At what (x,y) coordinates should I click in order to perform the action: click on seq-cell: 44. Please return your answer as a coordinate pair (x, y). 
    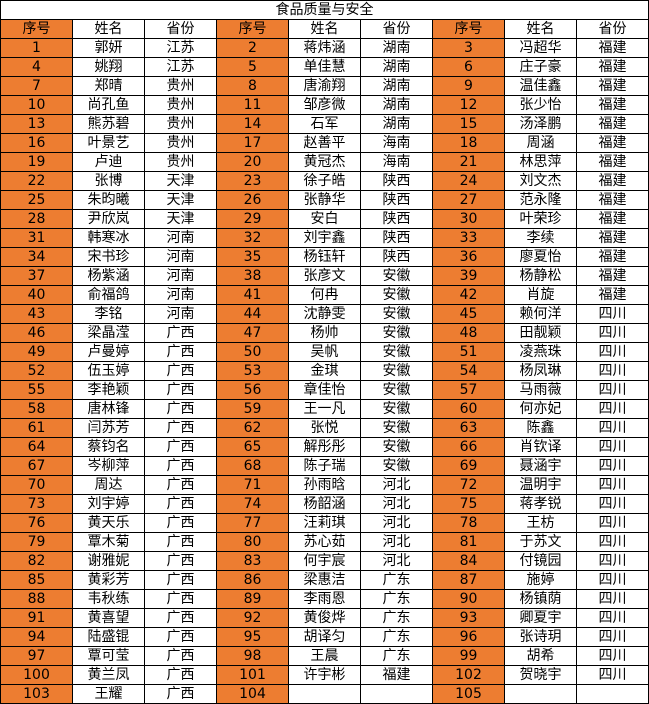
    Looking at the image, I should click on (252, 314).